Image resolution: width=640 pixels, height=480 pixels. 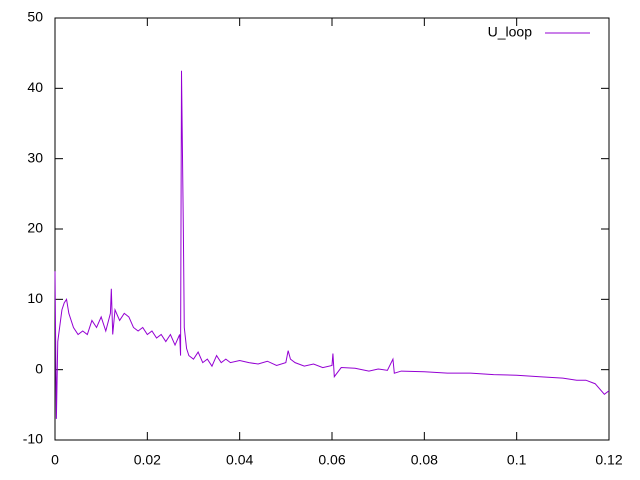 I want to click on y-tick-label: 40, so click(x=35, y=87).